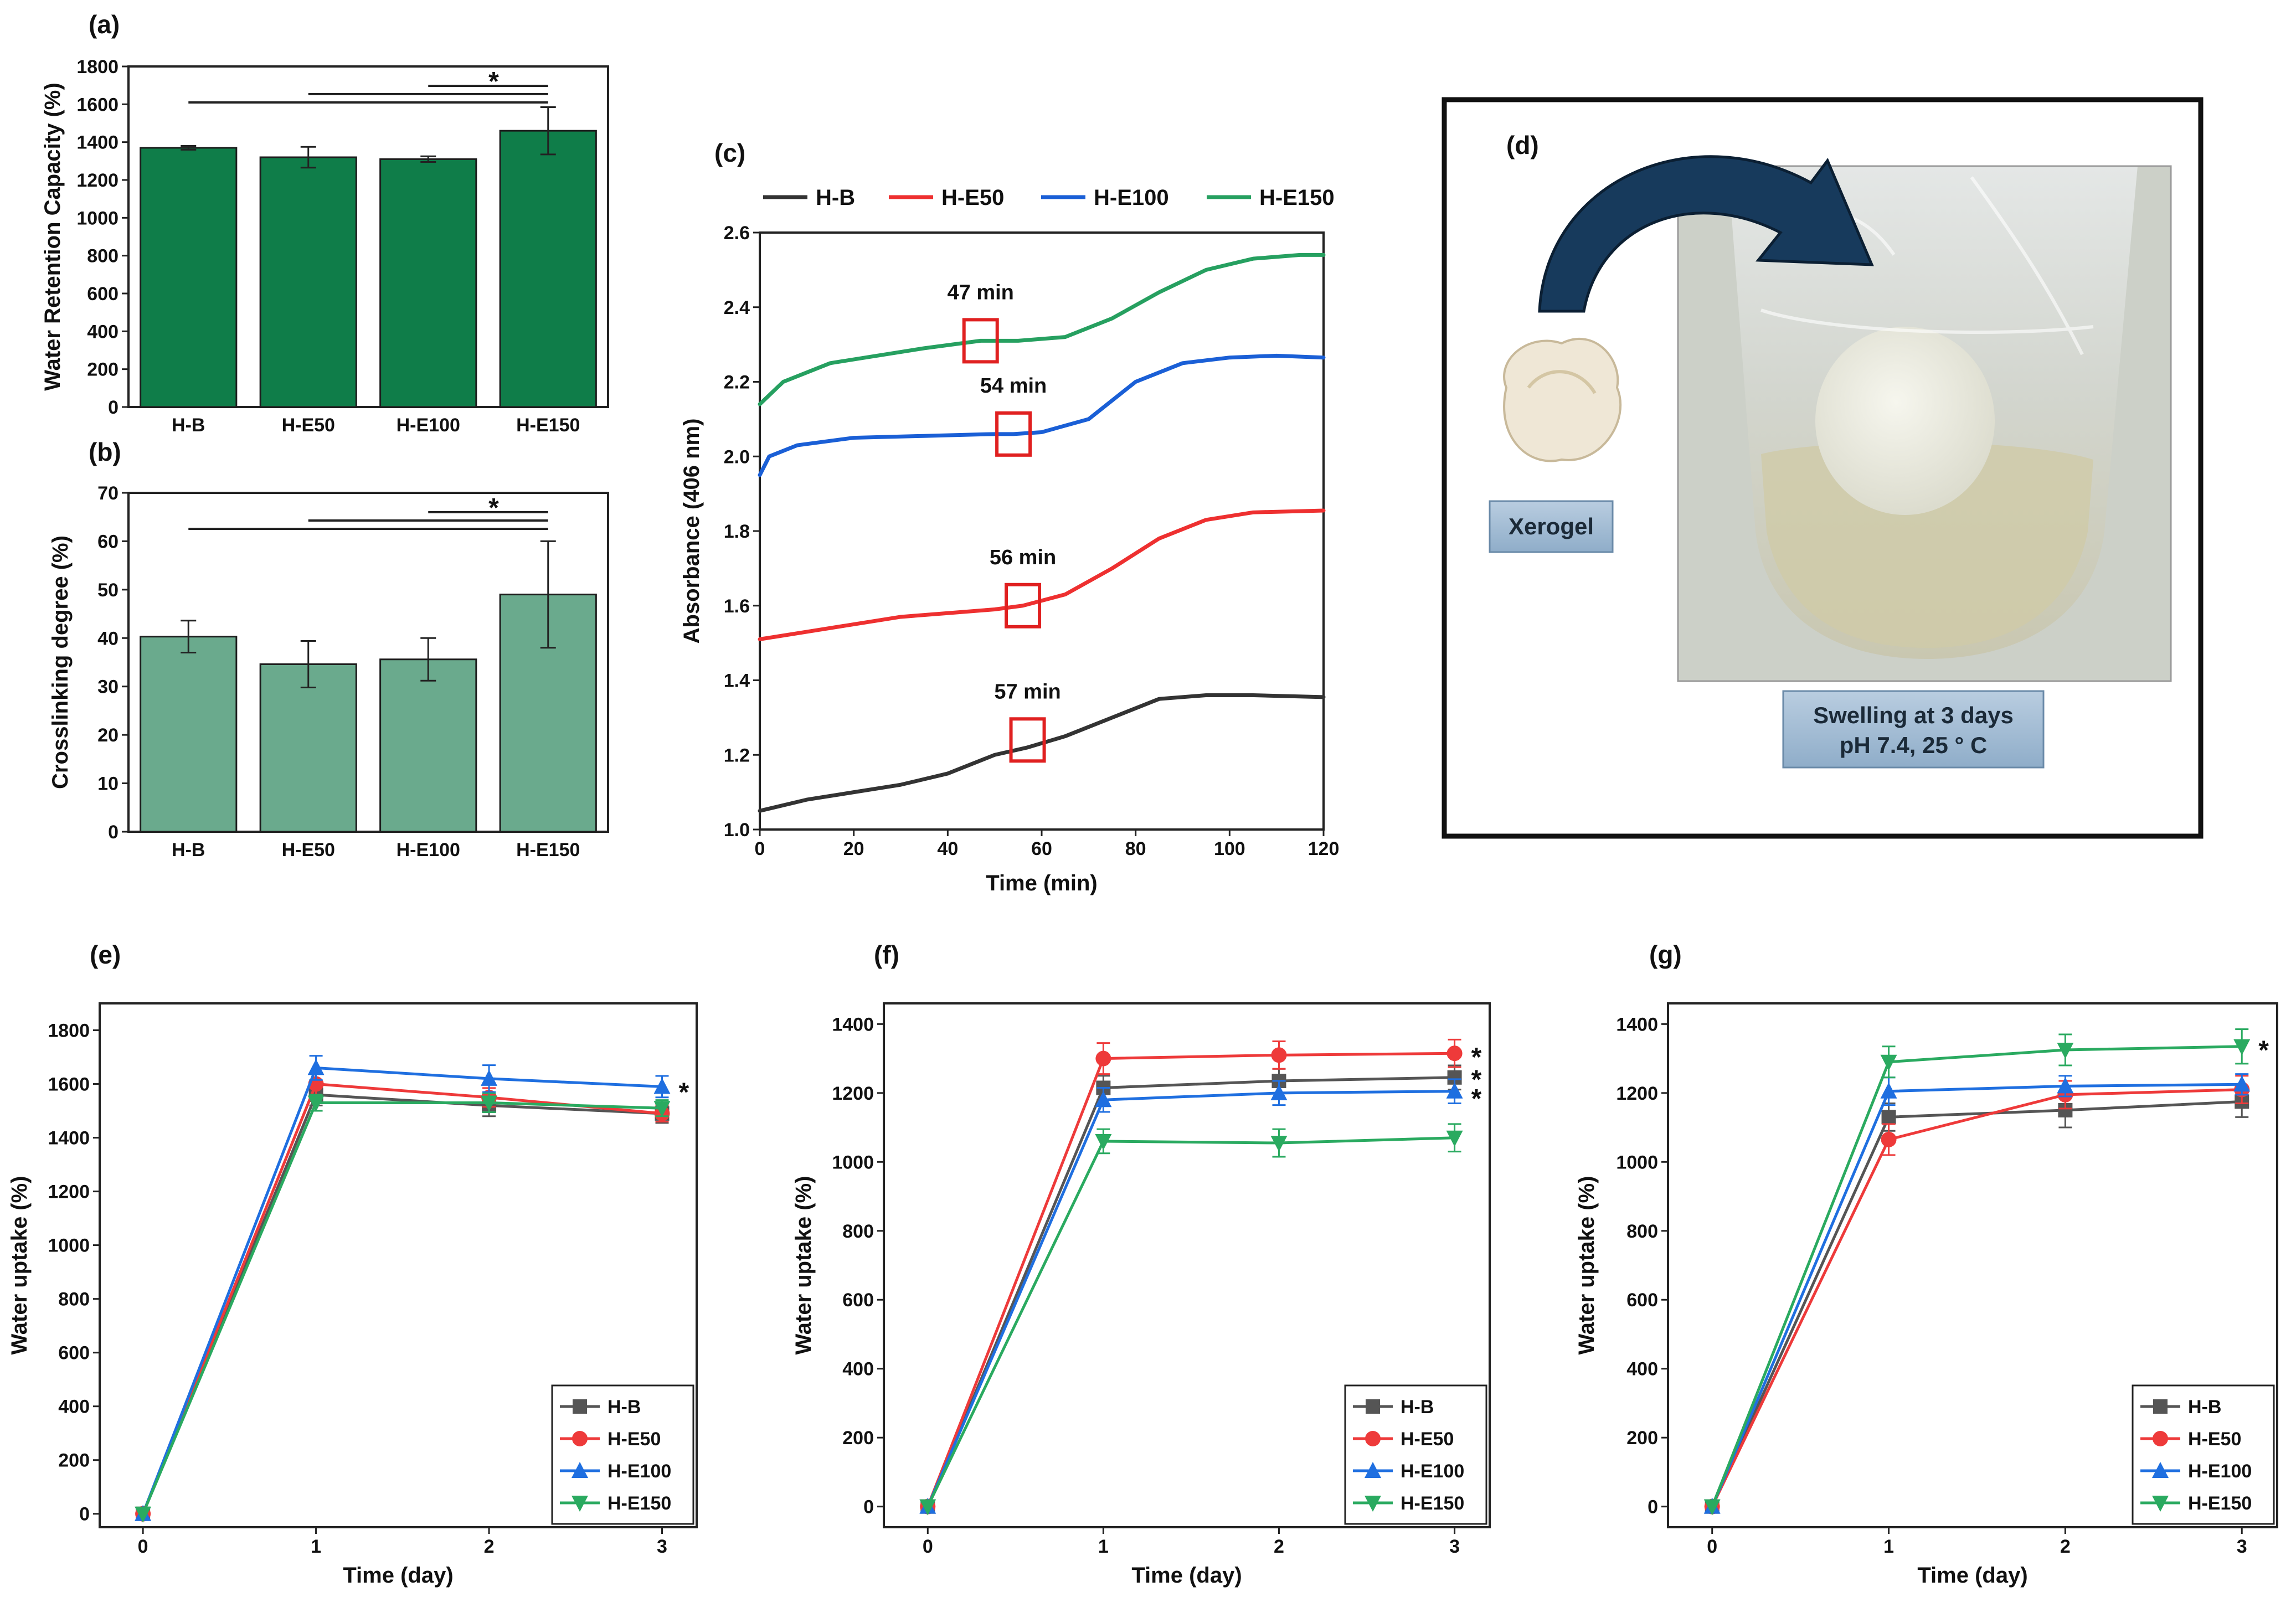  Describe the element at coordinates (108, 541) in the screenshot. I see `y-tick-label: 60` at that location.